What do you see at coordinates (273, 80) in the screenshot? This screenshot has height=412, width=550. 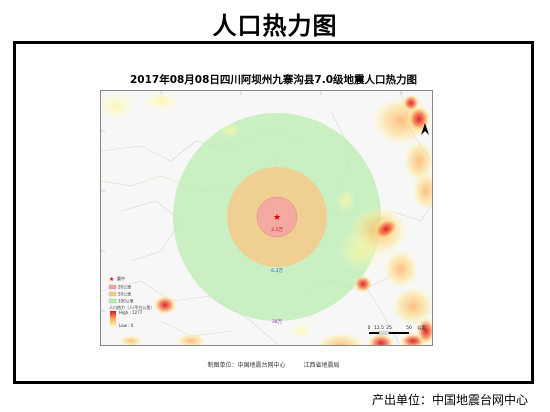 I see `map-title: 2017年08月08日四川阿坝州九寨沟县7.0级地震人口热力图` at bounding box center [273, 80].